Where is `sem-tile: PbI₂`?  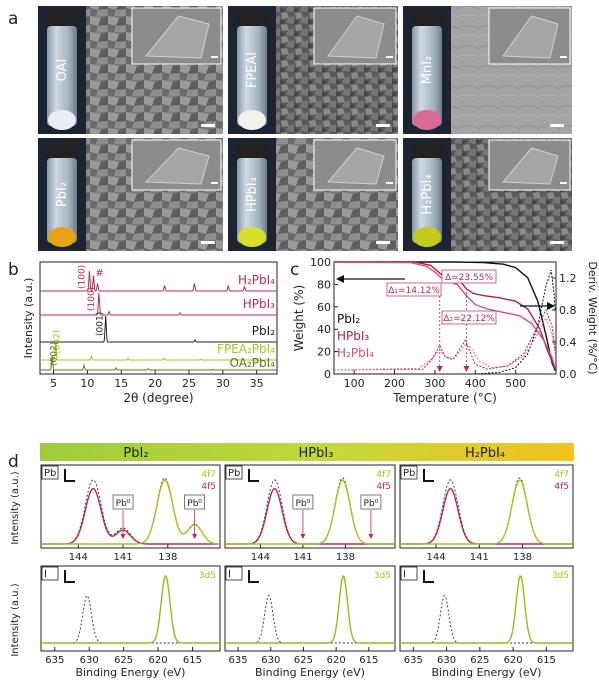 sem-tile: PbI₂ is located at coordinates (130, 194).